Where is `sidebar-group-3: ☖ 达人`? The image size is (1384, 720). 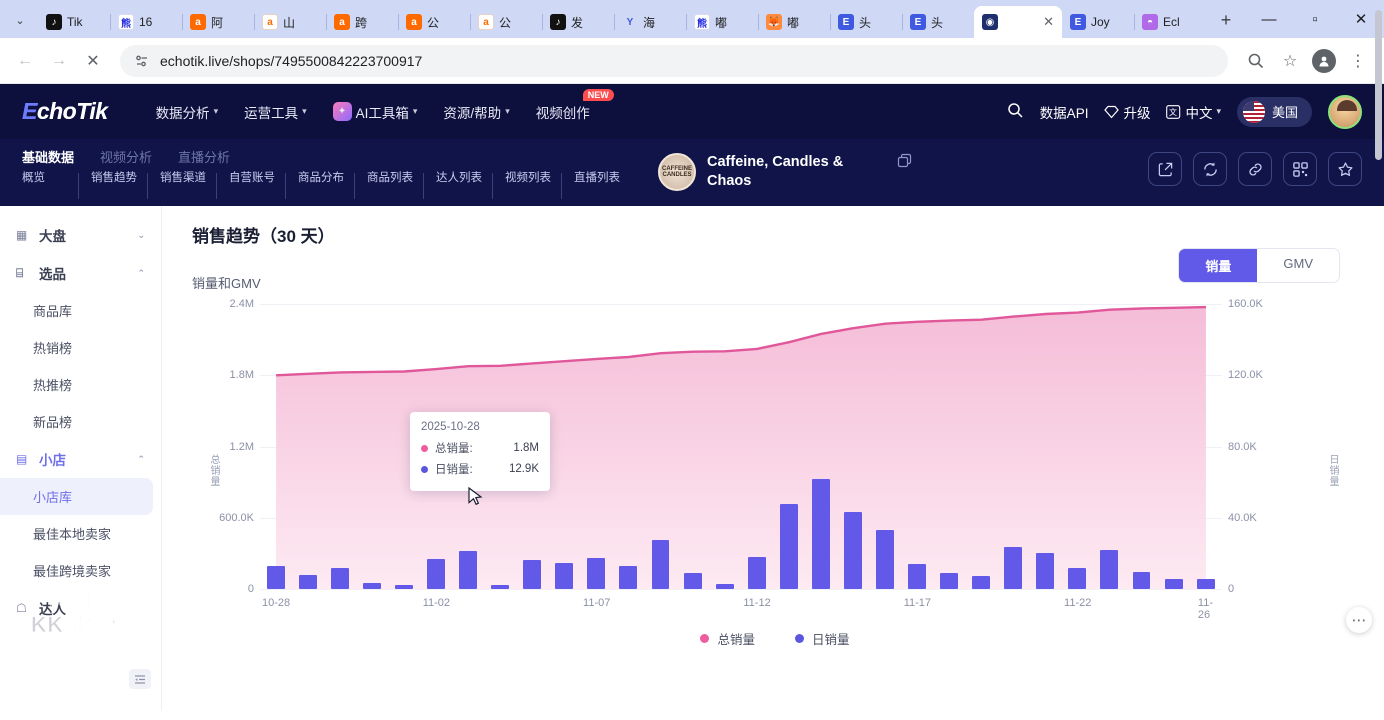 sidebar-group-3: ☖ 达人 is located at coordinates (80, 608).